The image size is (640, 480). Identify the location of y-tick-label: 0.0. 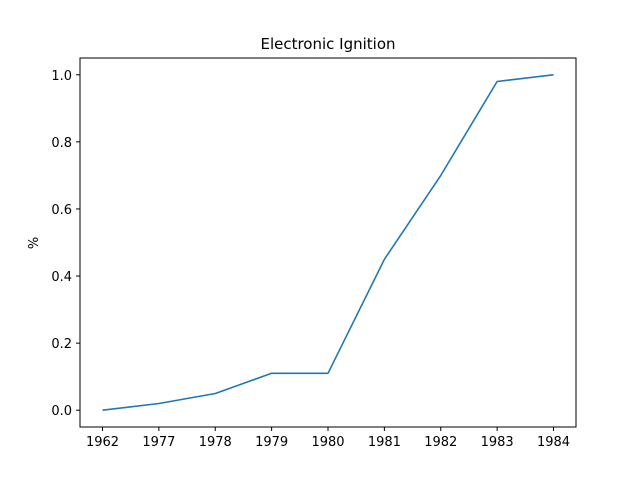
(61, 411).